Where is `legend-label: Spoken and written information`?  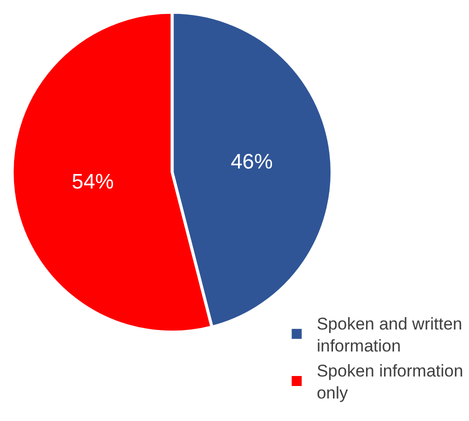 legend-label: Spoken and written information is located at coordinates (389, 335).